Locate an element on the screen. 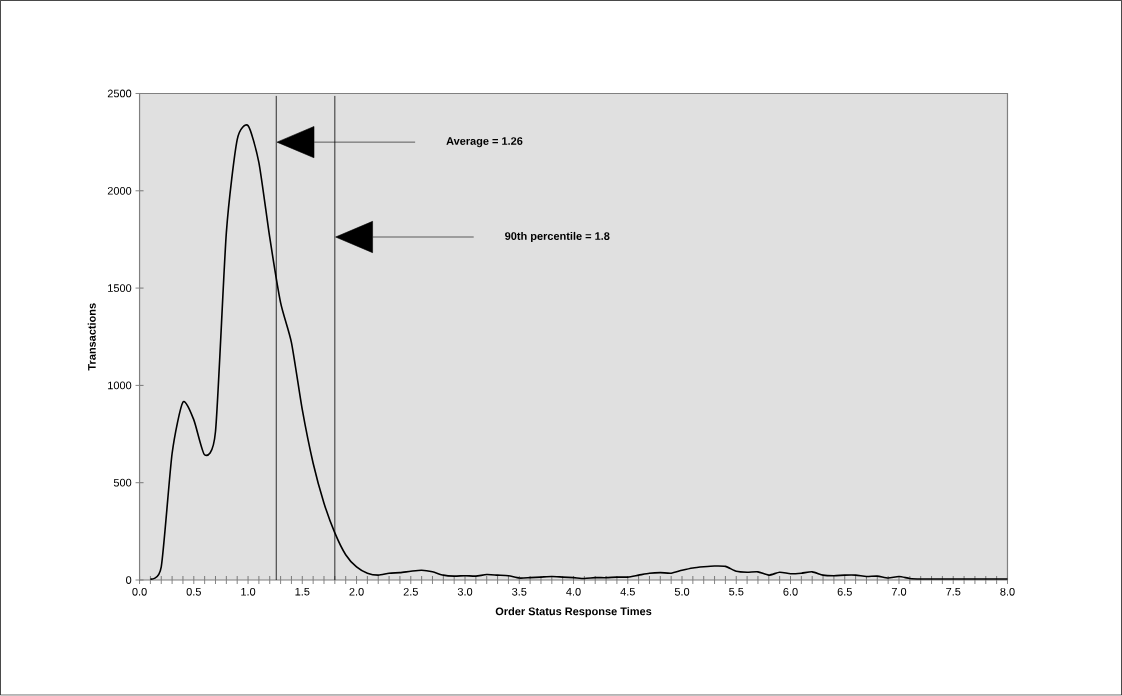 Image resolution: width=1122 pixels, height=696 pixels. x-tick-label: 0.0 is located at coordinates (139, 592).